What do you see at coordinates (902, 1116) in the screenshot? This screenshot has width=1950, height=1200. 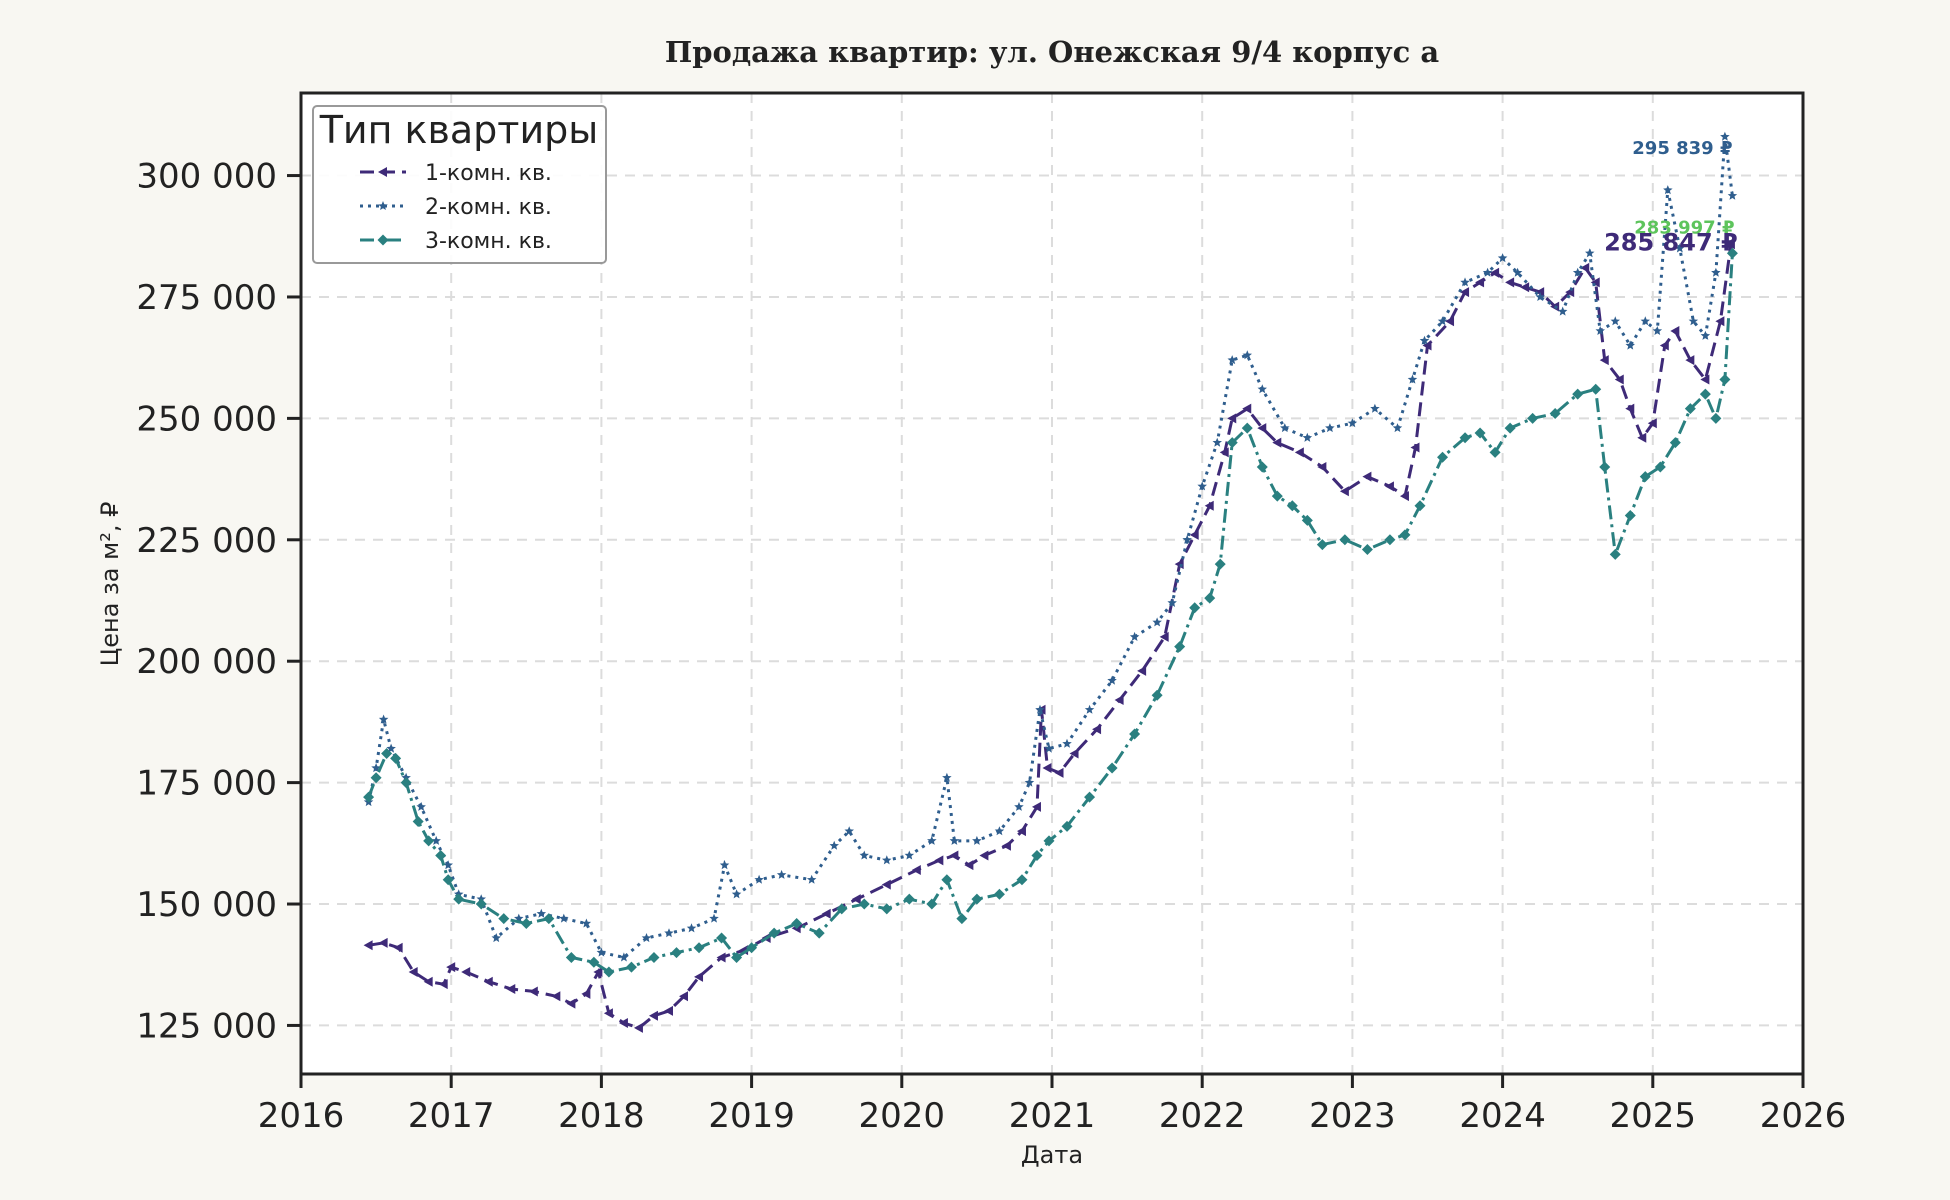 I see `x-tick-label: 2020` at bounding box center [902, 1116].